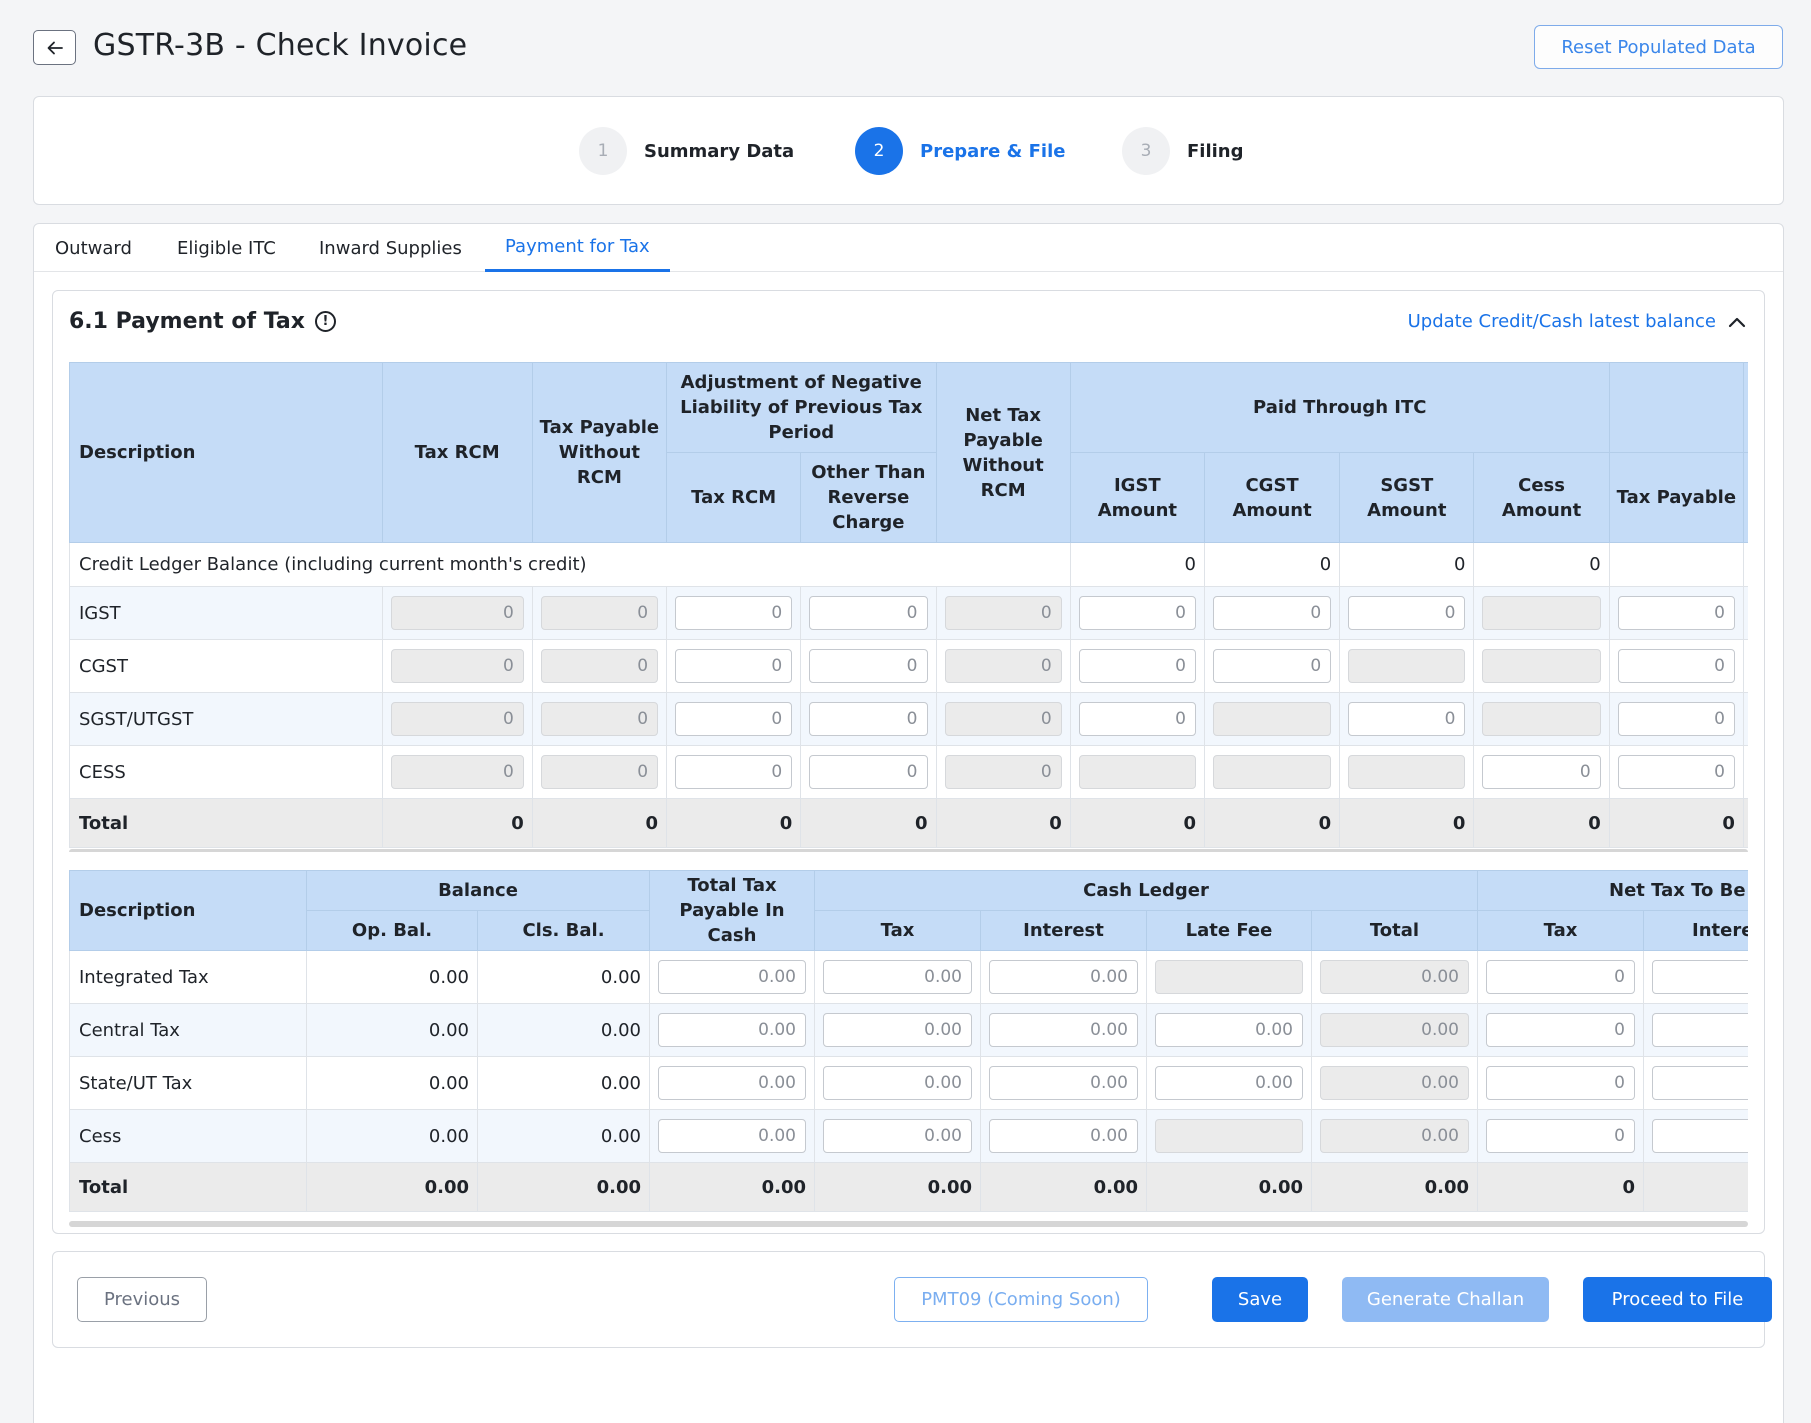 The height and width of the screenshot is (1423, 1811). I want to click on step-label: Filing, so click(1215, 151).